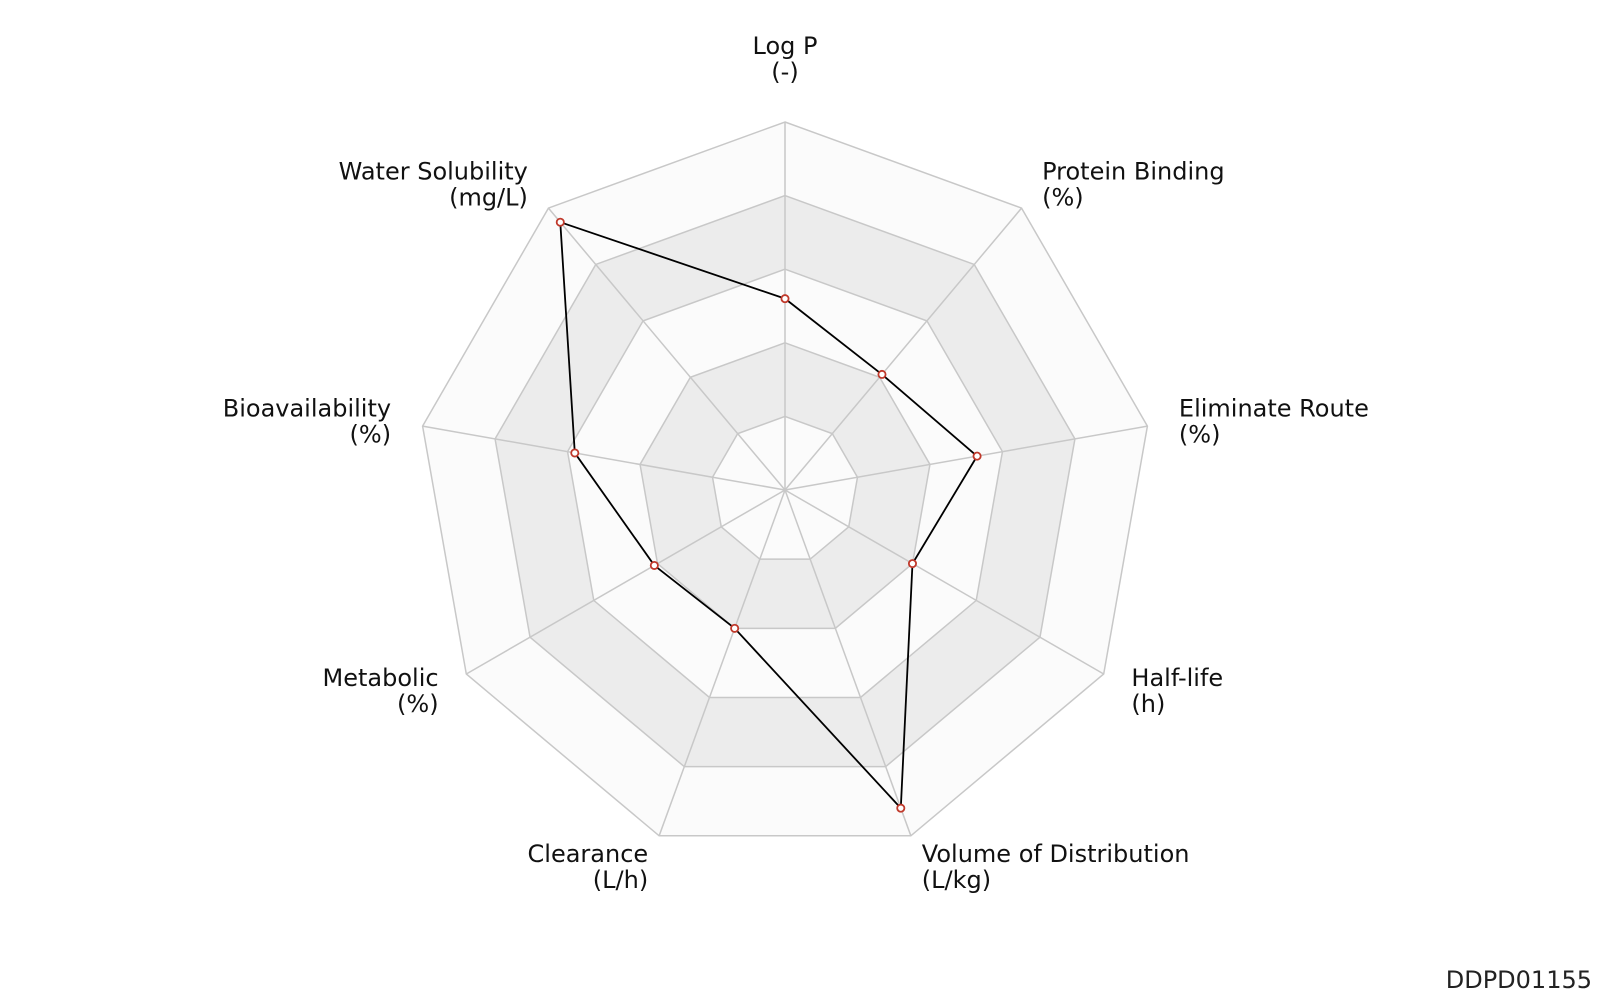 Image resolution: width=1600 pixels, height=1000 pixels. What do you see at coordinates (488, 198) in the screenshot?
I see `axis-label-unit: (mg/L)` at bounding box center [488, 198].